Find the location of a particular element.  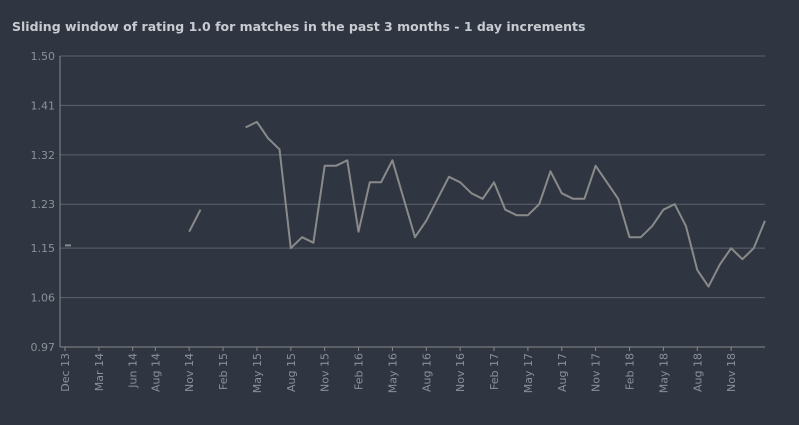

x-tick-label: May 16 is located at coordinates (392, 373).